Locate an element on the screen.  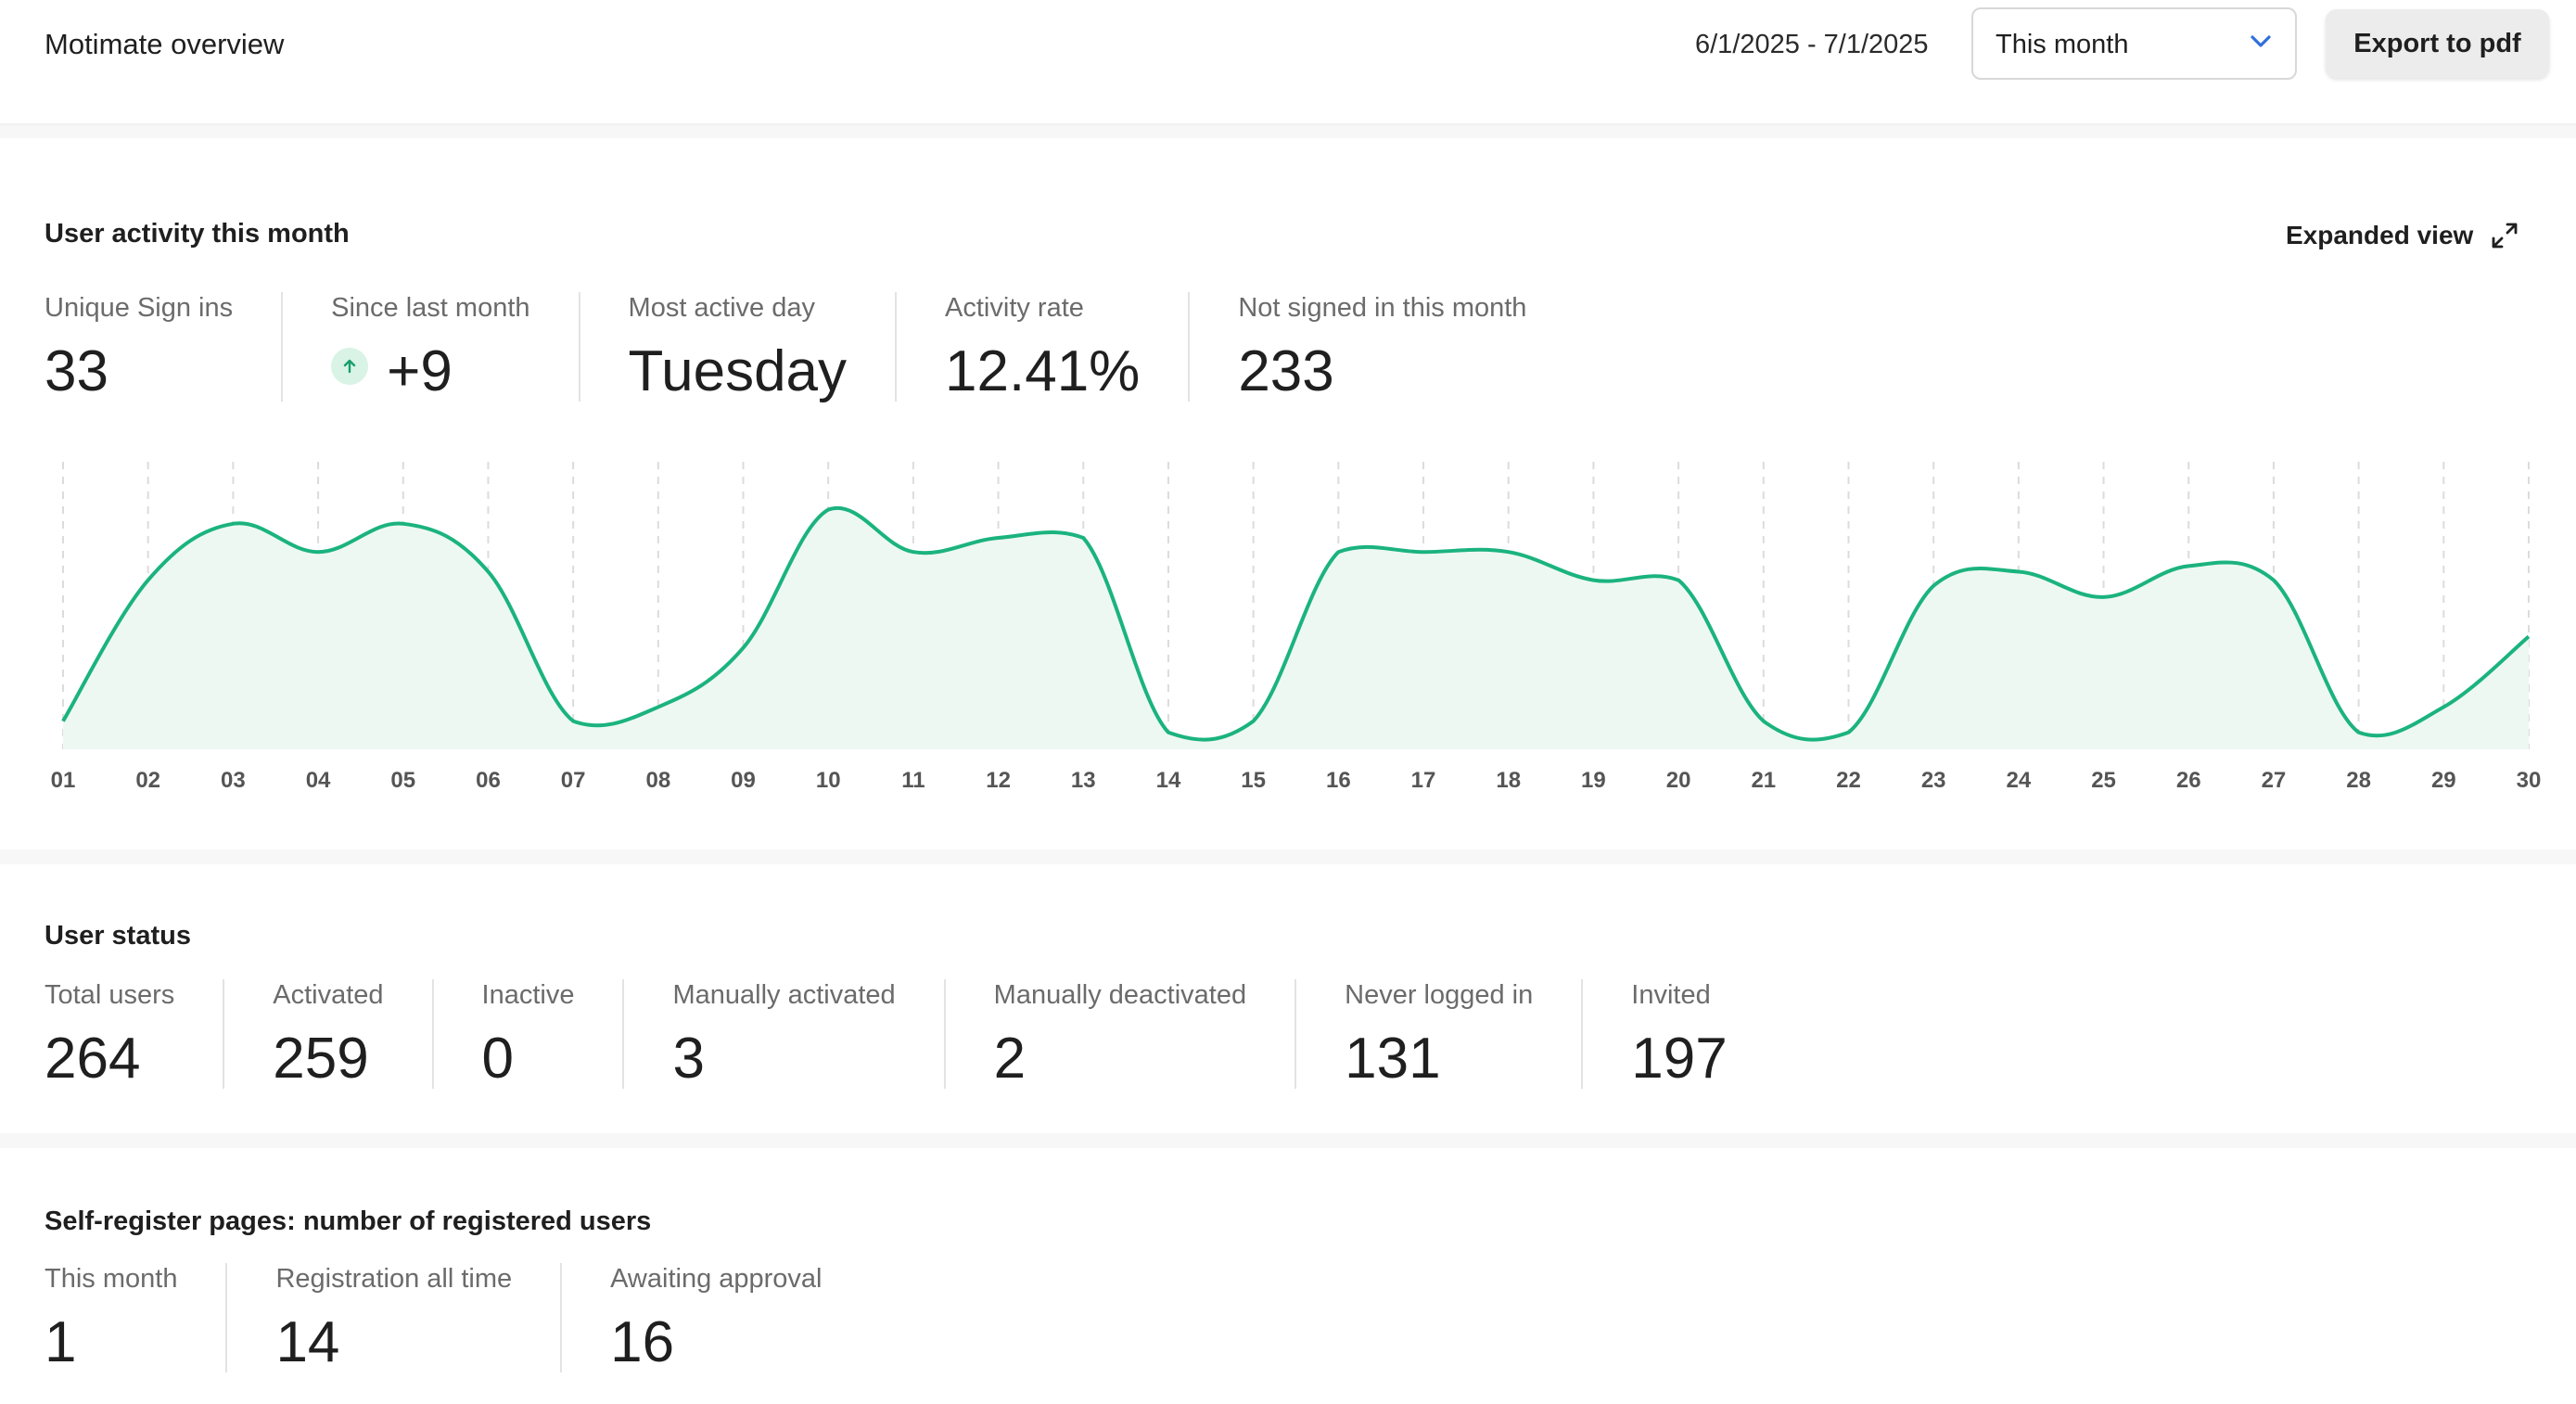
metric-manually-activated: Manually activated 3 is located at coordinates (783, 1034).